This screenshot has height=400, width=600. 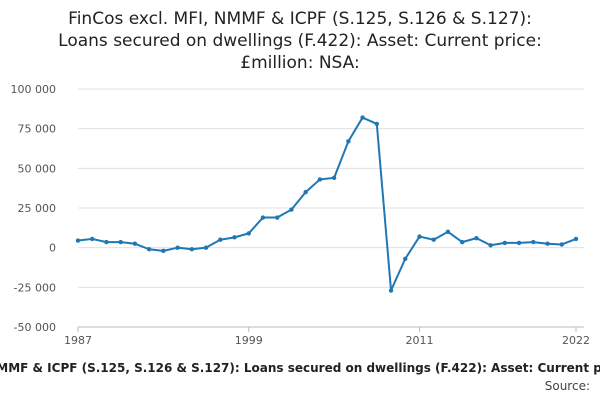 What do you see at coordinates (567, 386) in the screenshot?
I see `source-label: Source:` at bounding box center [567, 386].